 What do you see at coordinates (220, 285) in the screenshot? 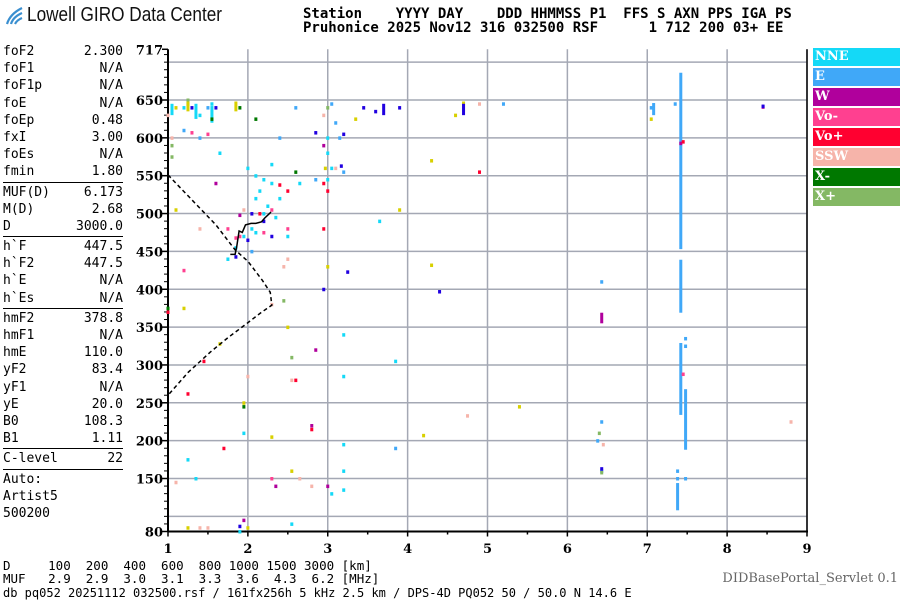
I see `true-height-profile` at bounding box center [220, 285].